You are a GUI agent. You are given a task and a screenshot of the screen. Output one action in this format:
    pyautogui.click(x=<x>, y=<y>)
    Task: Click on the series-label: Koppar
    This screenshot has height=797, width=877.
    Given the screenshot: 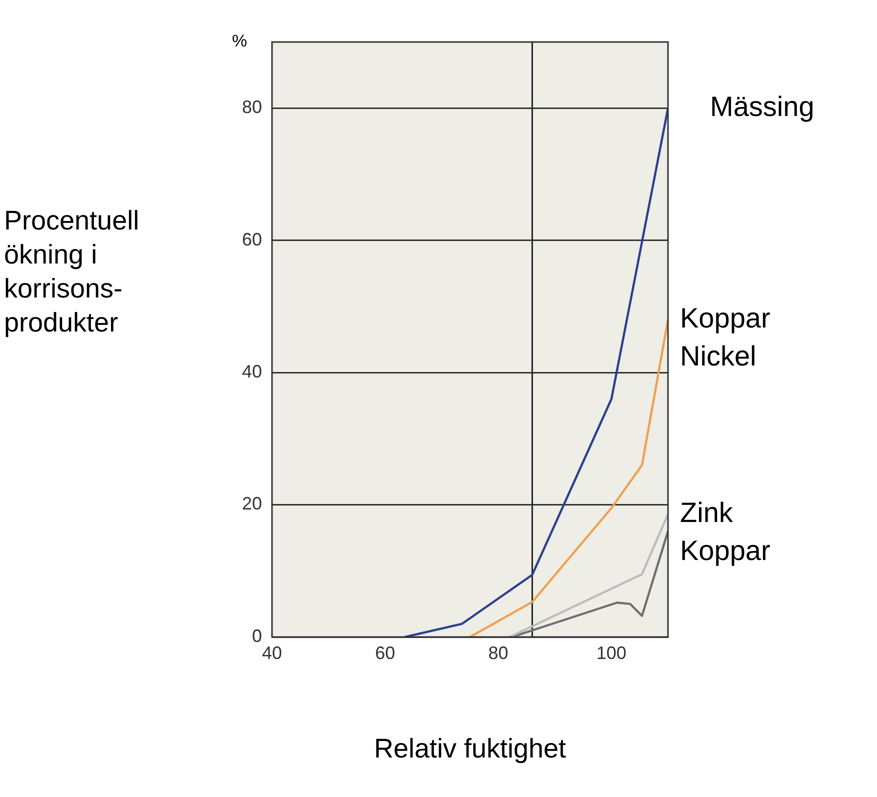 What is the action you would take?
    pyautogui.click(x=725, y=550)
    